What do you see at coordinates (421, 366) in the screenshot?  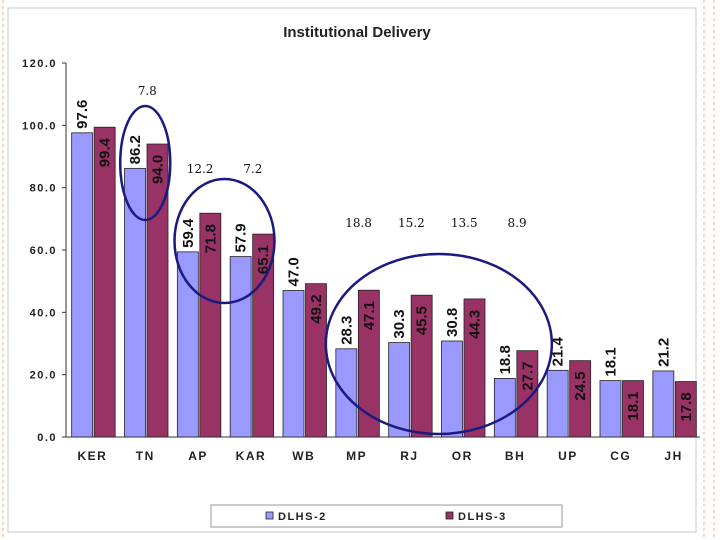 I see `bar-dlhs3-rj` at bounding box center [421, 366].